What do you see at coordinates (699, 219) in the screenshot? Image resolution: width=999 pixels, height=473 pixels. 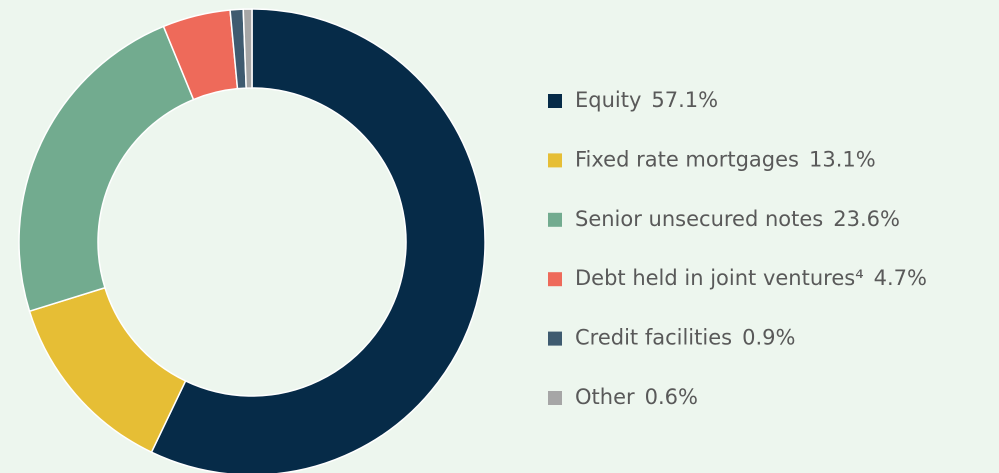 I see `legend-name: Senior unsecured notes` at bounding box center [699, 219].